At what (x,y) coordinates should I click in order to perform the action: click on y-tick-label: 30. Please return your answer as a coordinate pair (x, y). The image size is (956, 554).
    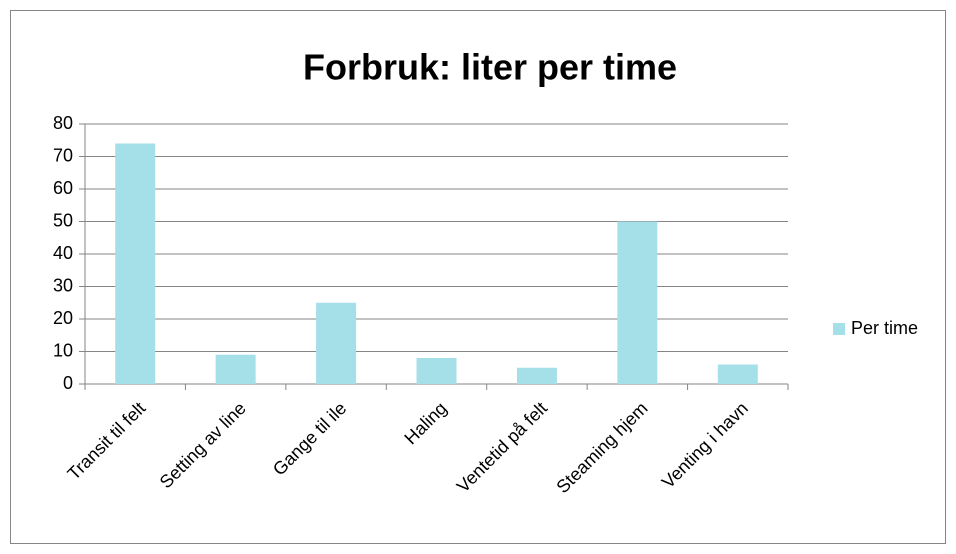
    Looking at the image, I should click on (63, 285).